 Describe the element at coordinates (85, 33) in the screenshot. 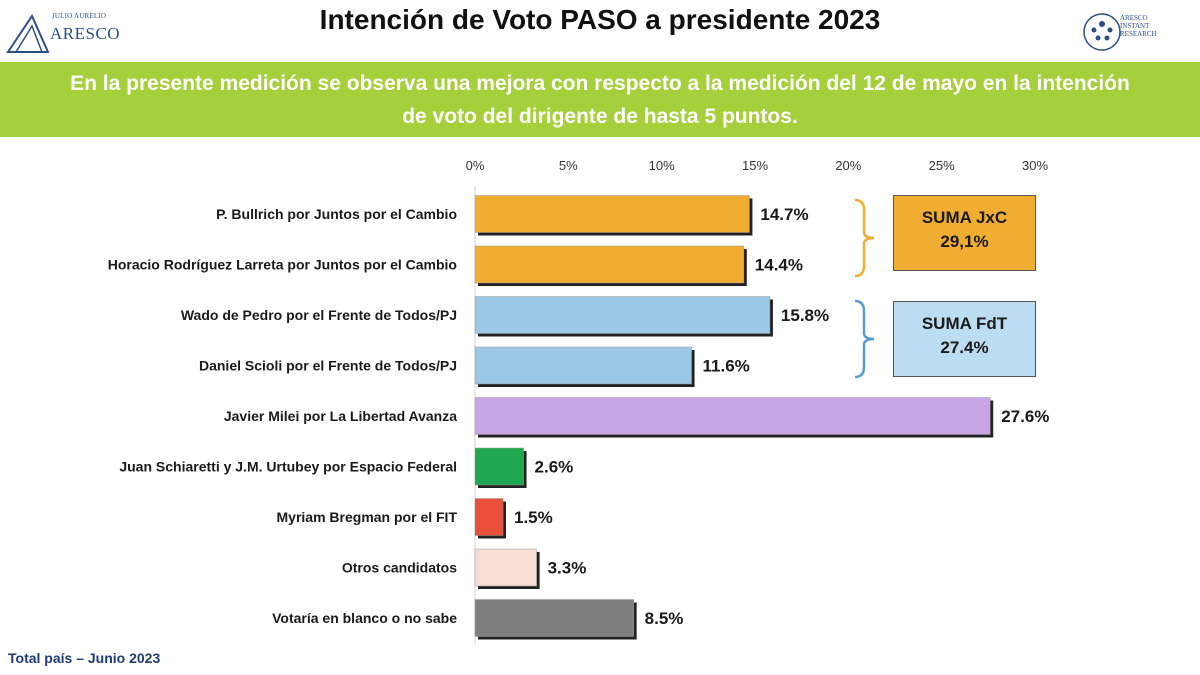

I see `logo-left-name: ARESCO` at that location.